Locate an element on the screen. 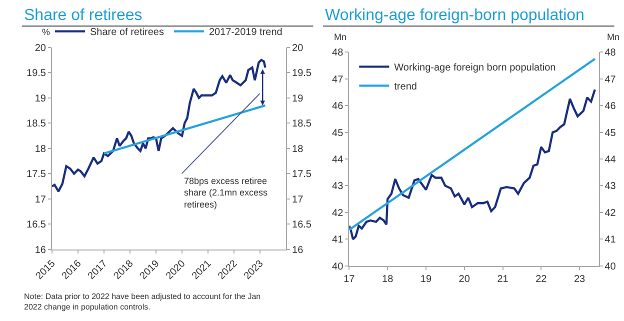 The image size is (624, 321). x-tick-label: 19 is located at coordinates (426, 279).